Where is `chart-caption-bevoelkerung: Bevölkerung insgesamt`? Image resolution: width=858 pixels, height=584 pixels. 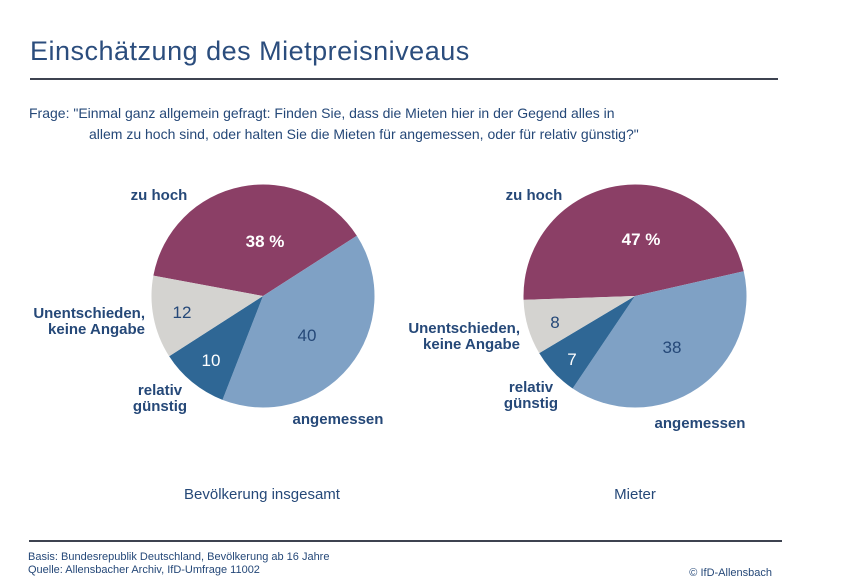 chart-caption-bevoelkerung: Bevölkerung insgesamt is located at coordinates (262, 494).